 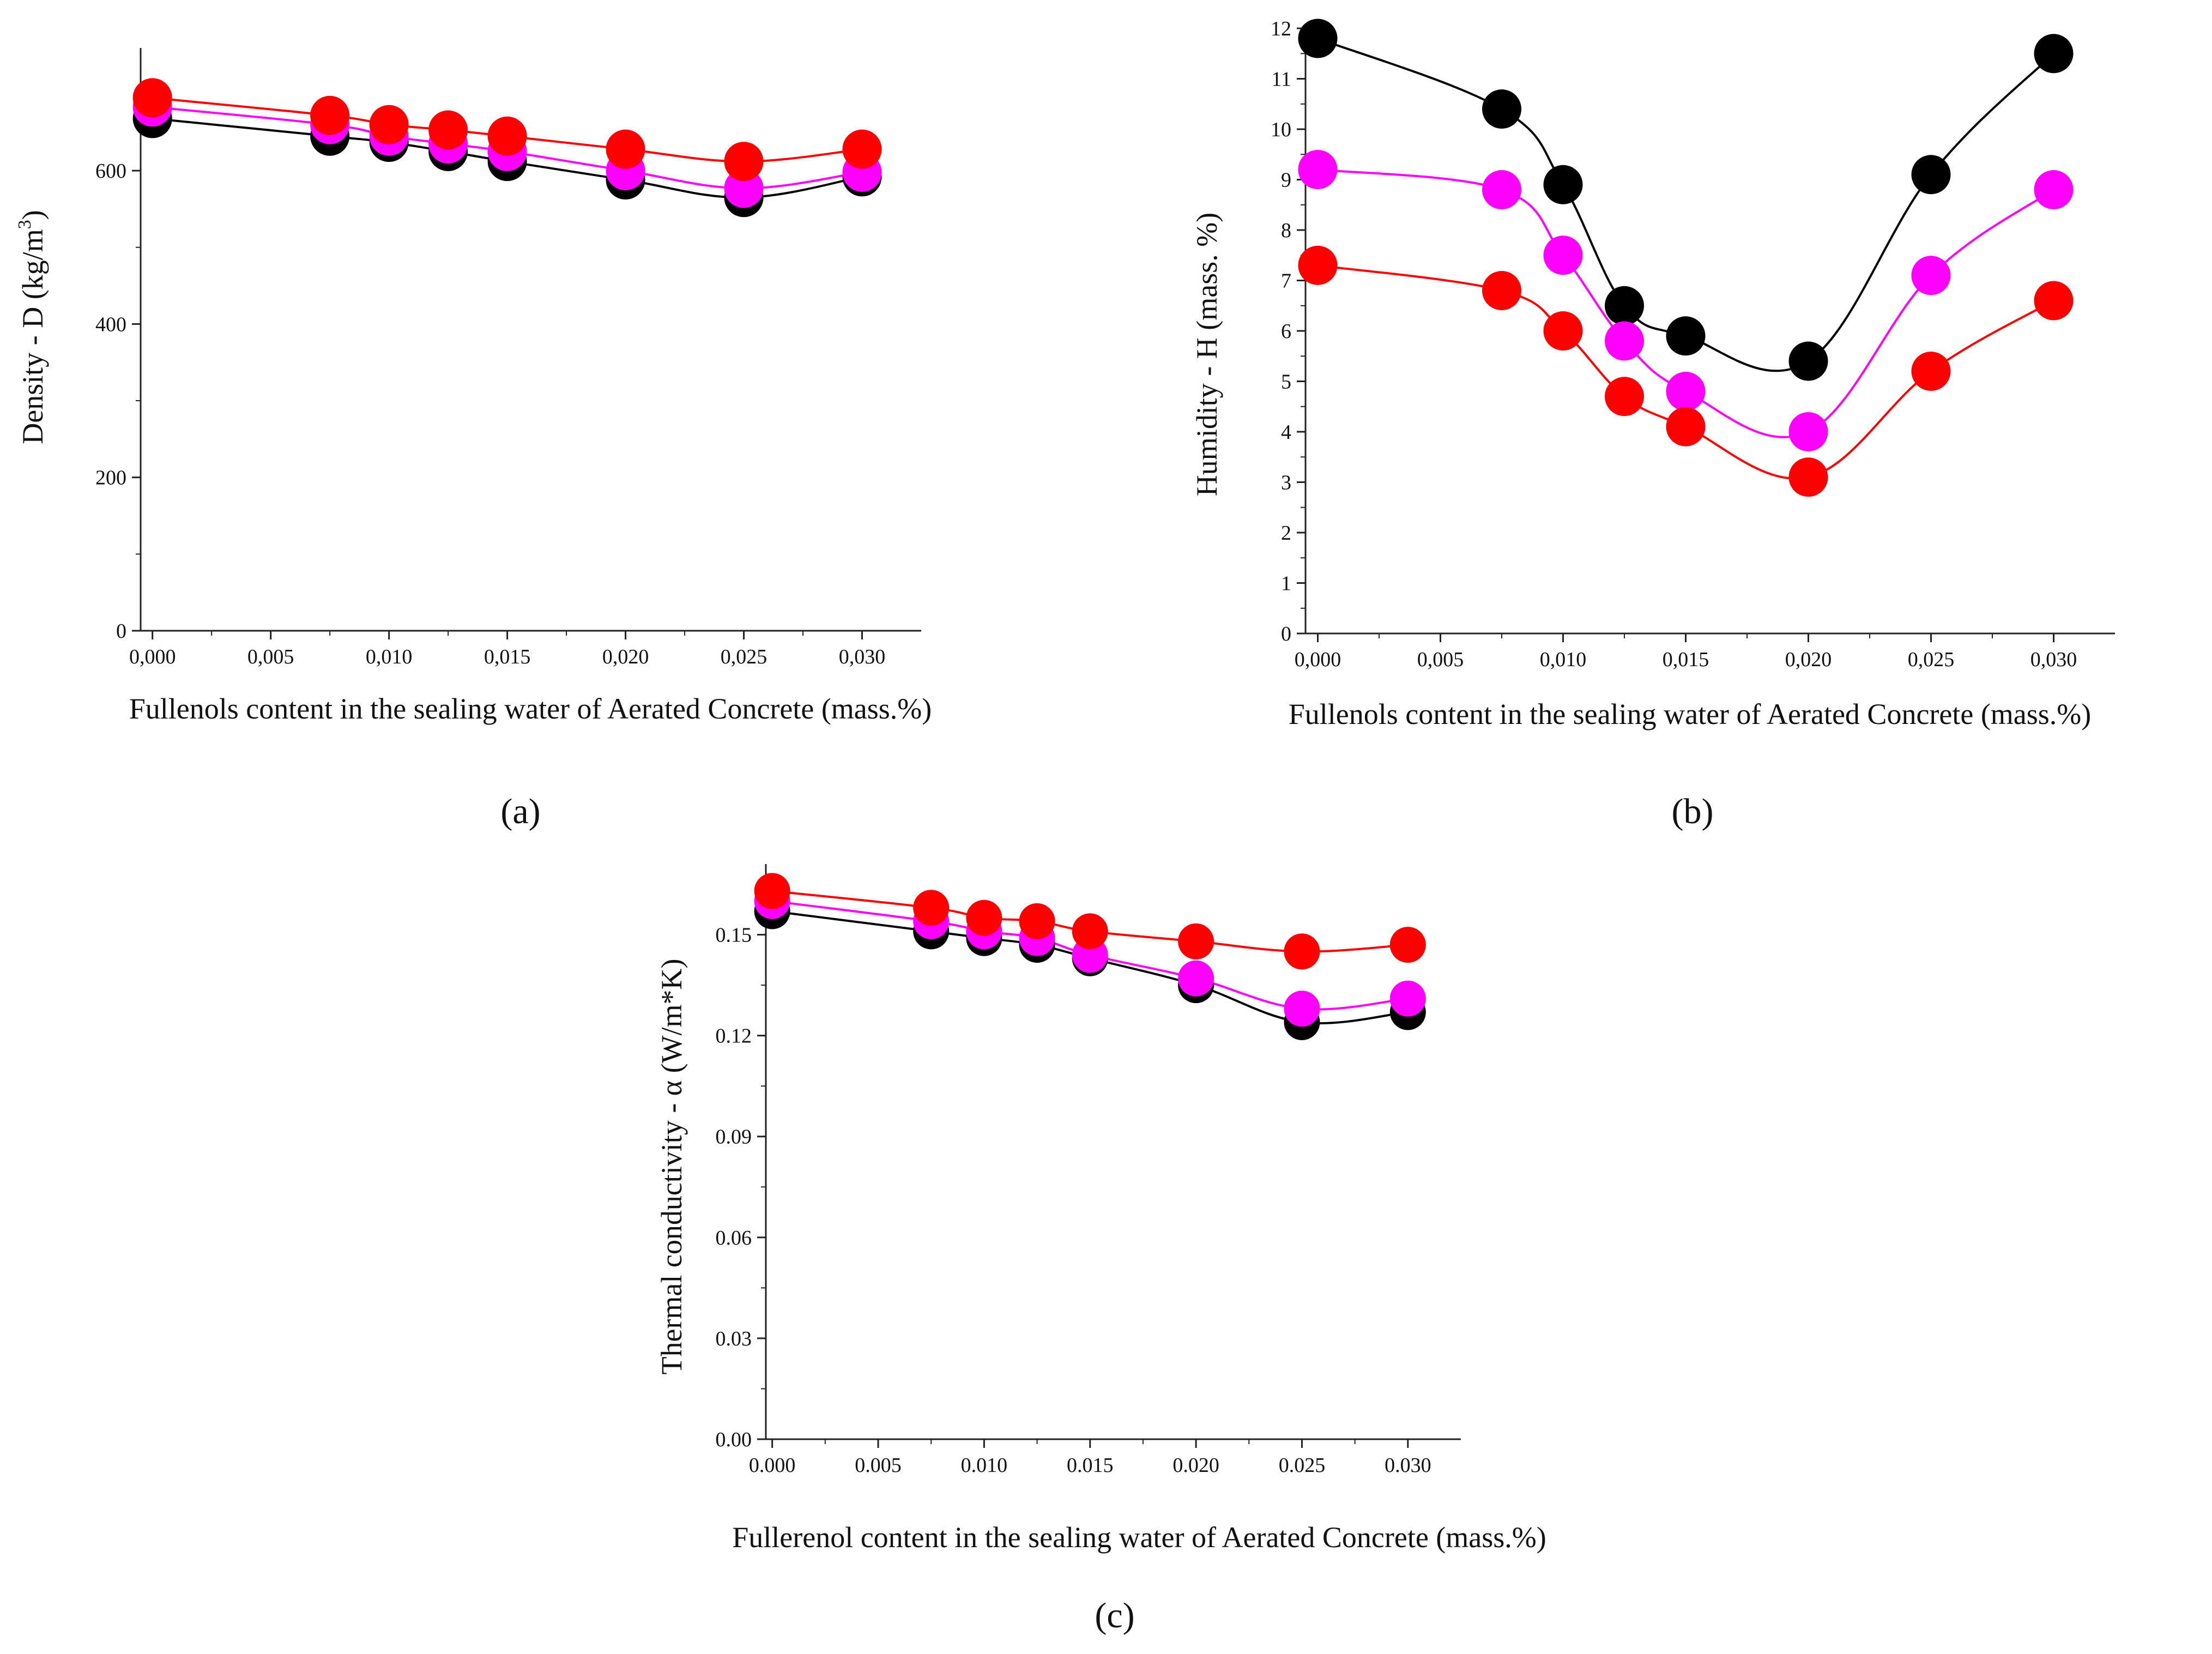 I want to click on x-tick-label-b: 0,030, so click(x=2053, y=659).